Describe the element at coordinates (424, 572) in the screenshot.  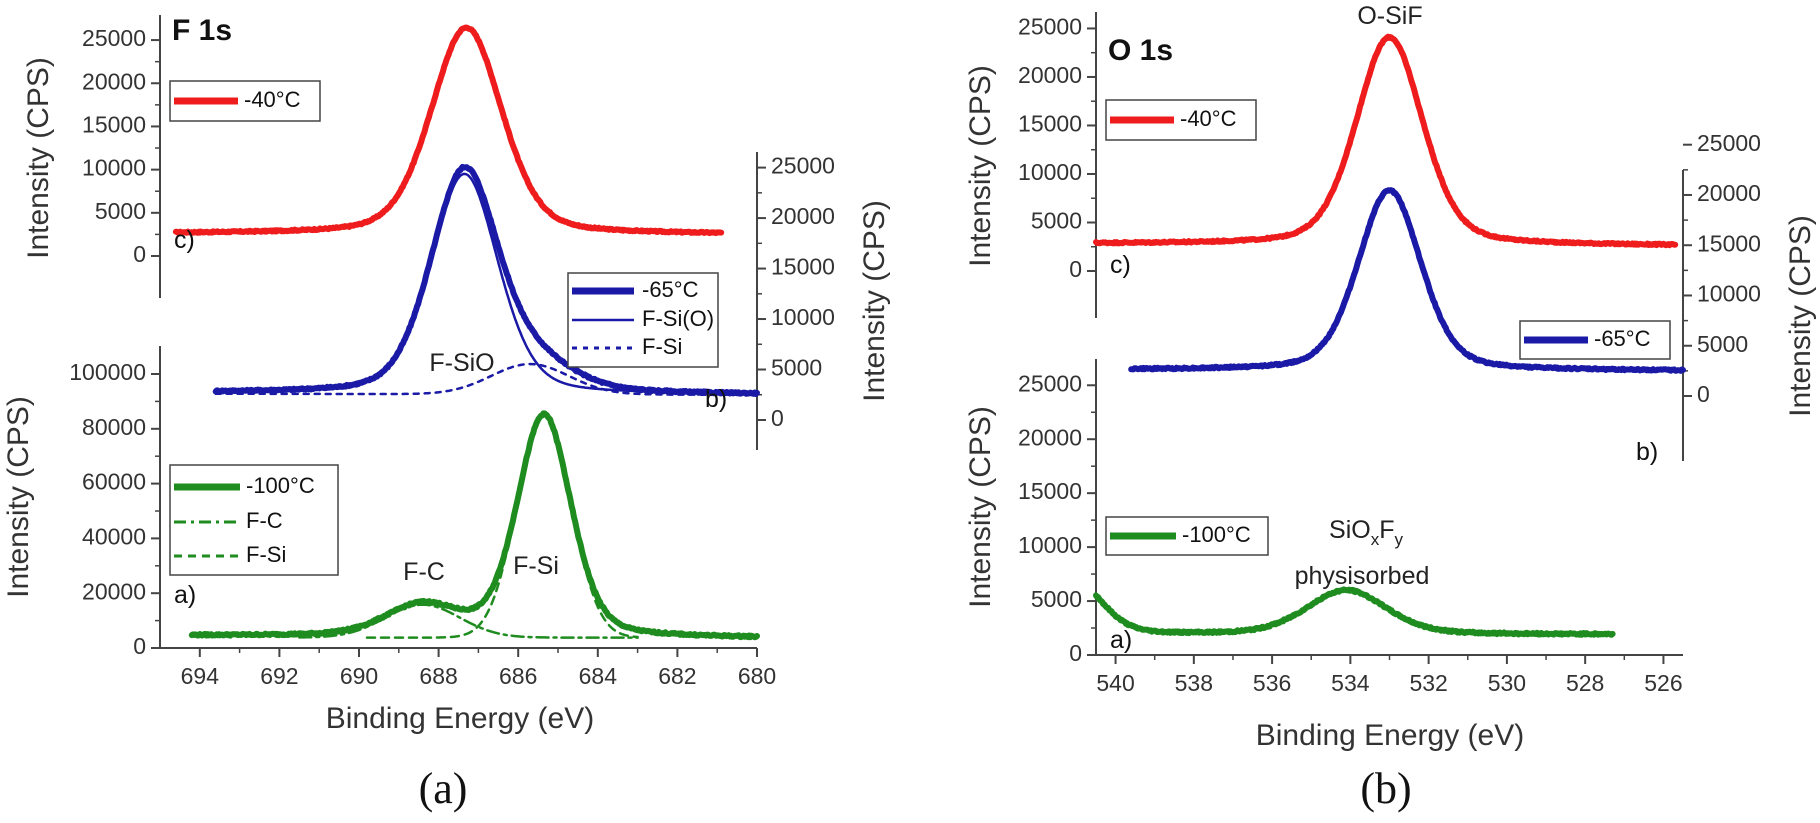
I see `a-annot-f-c: F-C` at that location.